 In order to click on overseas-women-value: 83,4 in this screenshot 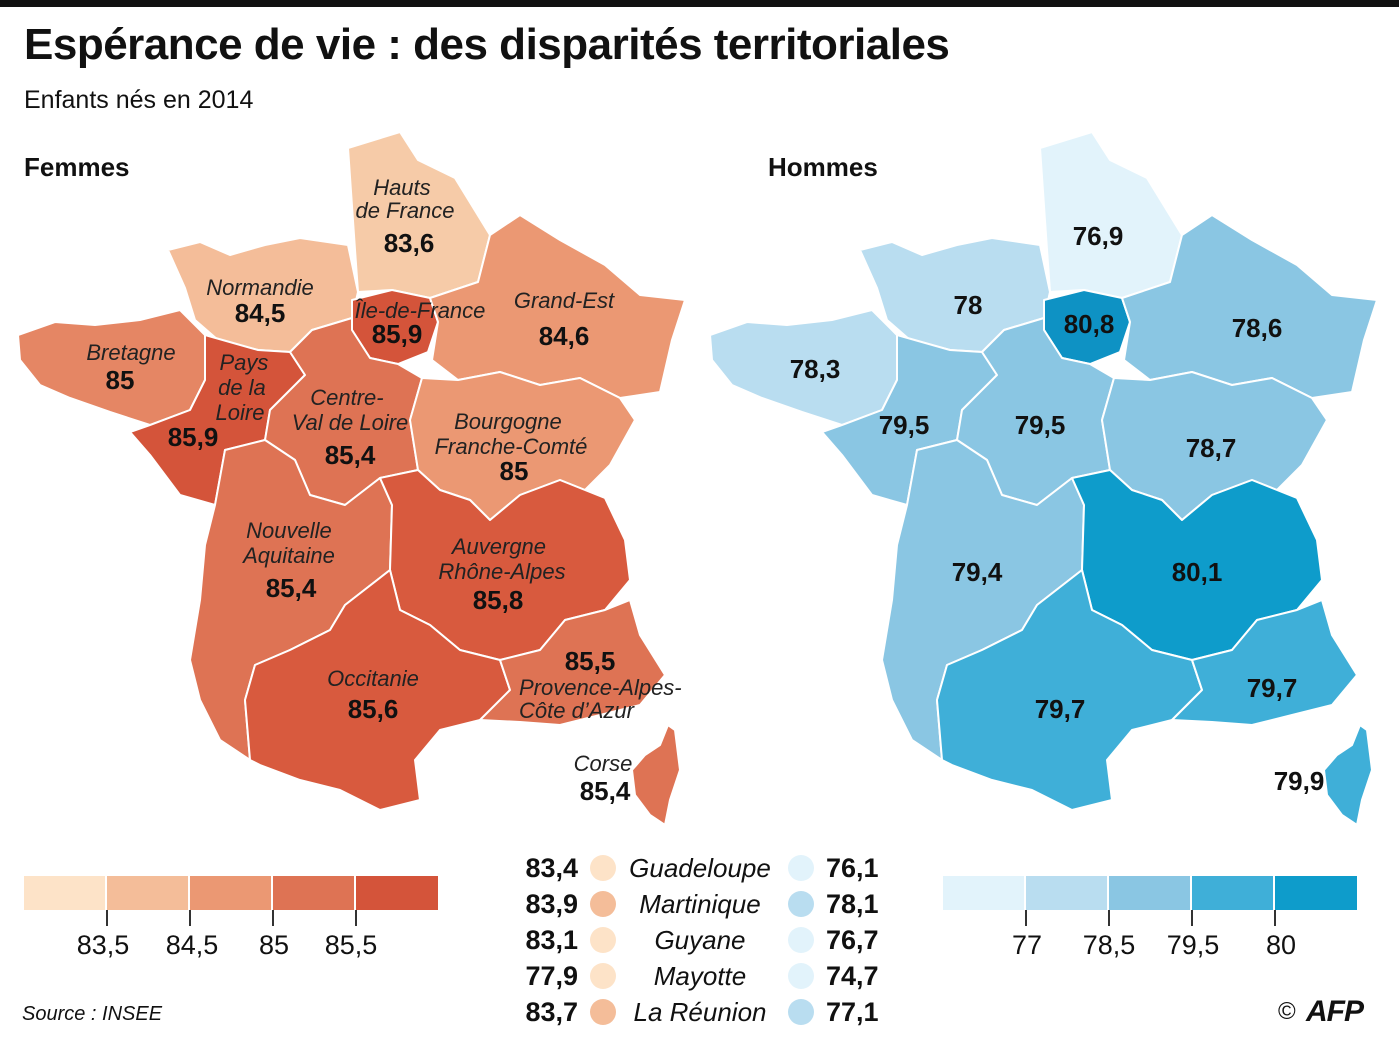, I will do `click(551, 868)`.